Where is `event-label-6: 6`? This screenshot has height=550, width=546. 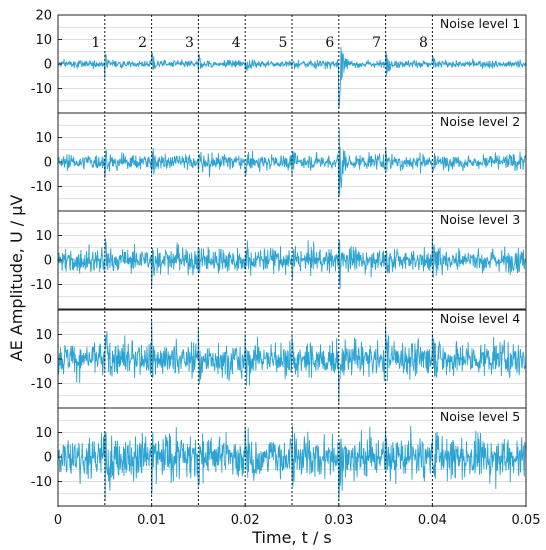 event-label-6: 6 is located at coordinates (329, 43).